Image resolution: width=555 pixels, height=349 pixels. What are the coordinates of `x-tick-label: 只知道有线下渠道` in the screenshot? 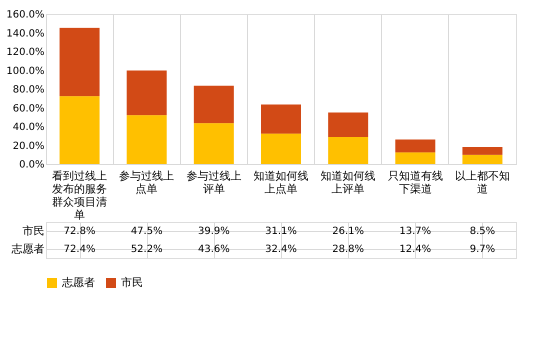 It's located at (415, 183).